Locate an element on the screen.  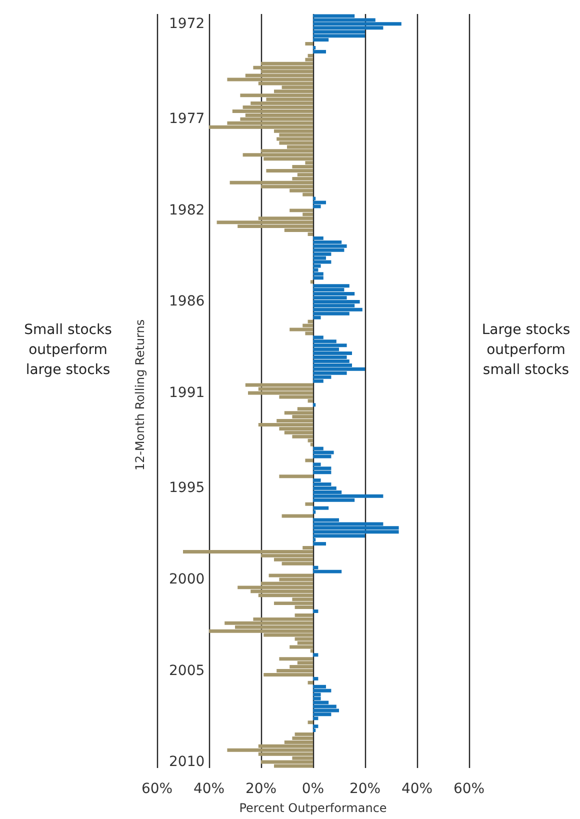
y-tick-label: 2010 is located at coordinates (187, 762).